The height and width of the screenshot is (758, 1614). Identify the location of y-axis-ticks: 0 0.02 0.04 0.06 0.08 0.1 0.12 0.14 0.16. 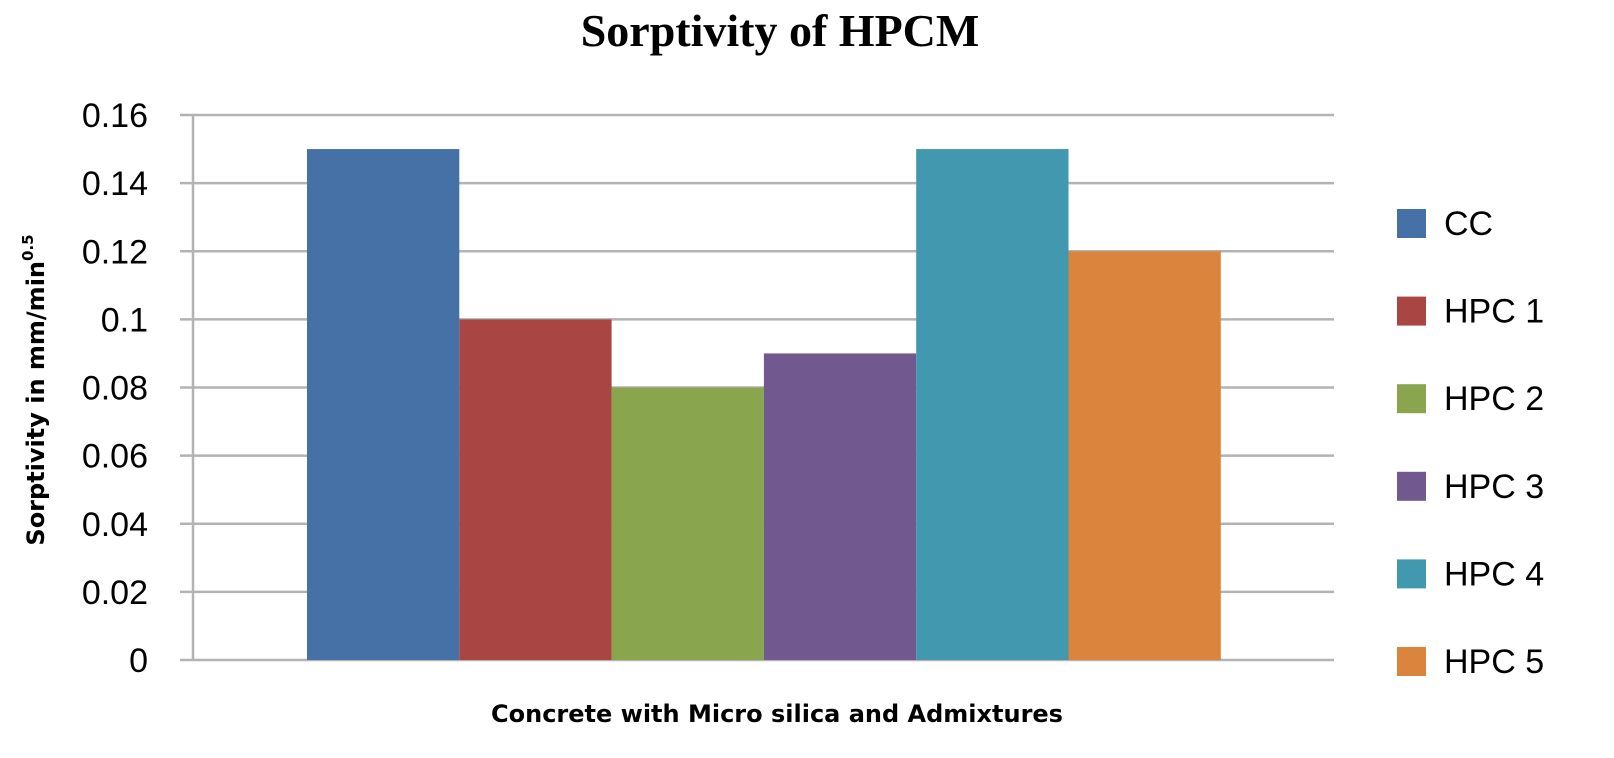
(115, 388).